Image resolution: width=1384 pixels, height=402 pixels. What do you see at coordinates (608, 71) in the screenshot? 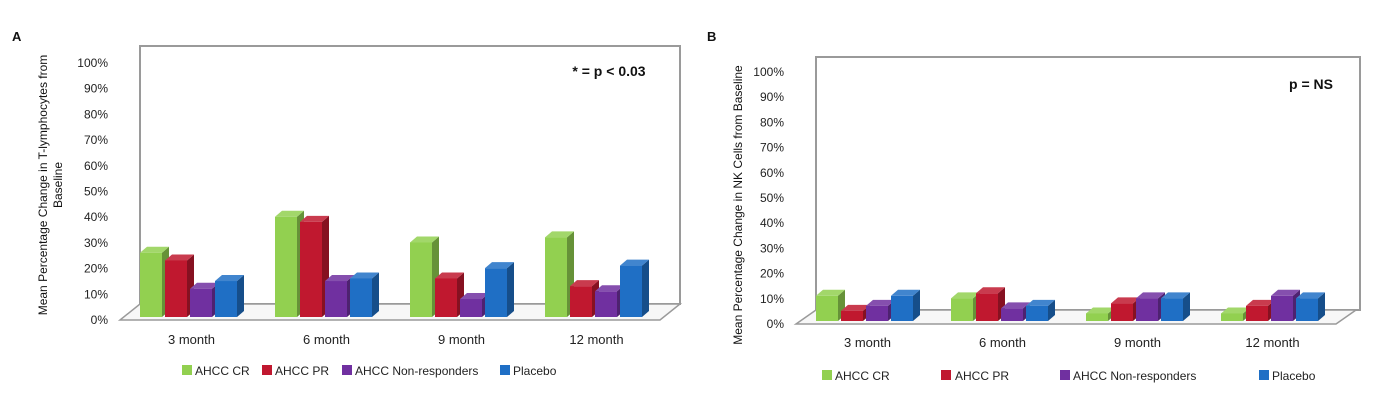
I see `significance-annotation: * = p < 0.03` at bounding box center [608, 71].